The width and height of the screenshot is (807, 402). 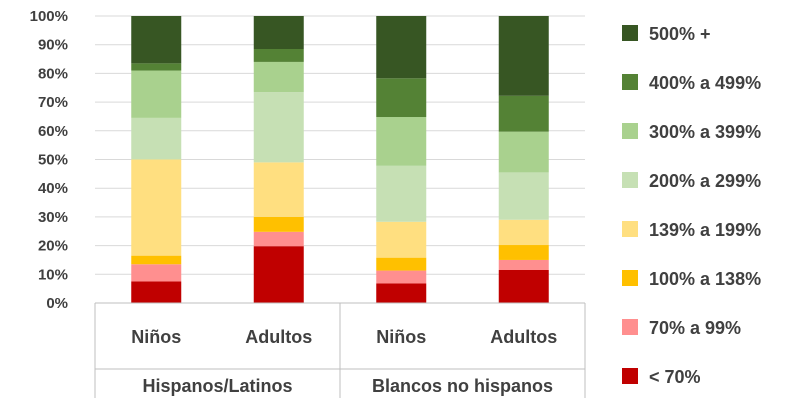 What do you see at coordinates (53, 217) in the screenshot?
I see `y-tick-label: 30%` at bounding box center [53, 217].